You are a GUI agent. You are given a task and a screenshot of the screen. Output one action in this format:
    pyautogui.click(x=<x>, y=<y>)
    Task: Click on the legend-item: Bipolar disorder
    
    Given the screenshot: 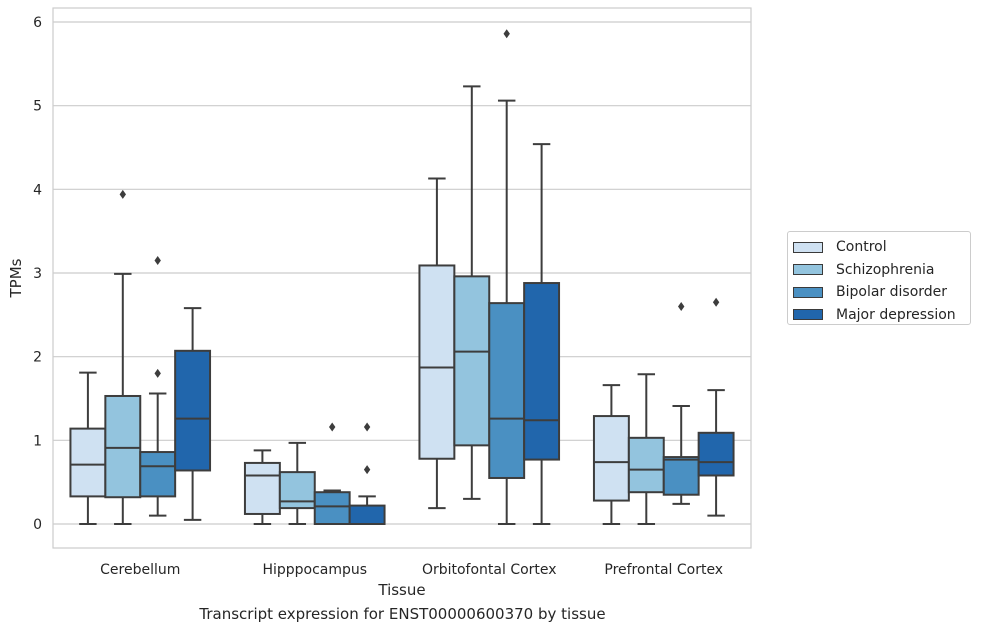 What is the action you would take?
    pyautogui.click(x=881, y=292)
    